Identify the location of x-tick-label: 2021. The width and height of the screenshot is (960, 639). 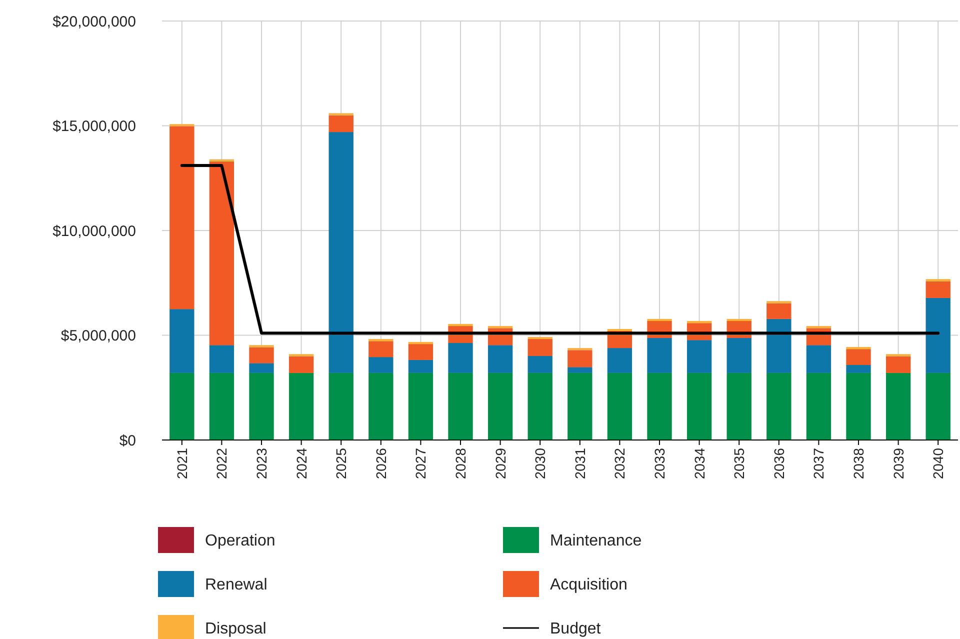
(182, 464).